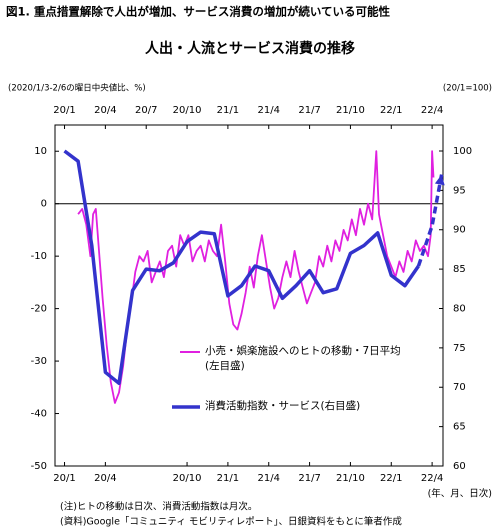 The height and width of the screenshot is (531, 500). Describe the element at coordinates (459, 427) in the screenshot. I see `y2-tick-label: 65` at that location.